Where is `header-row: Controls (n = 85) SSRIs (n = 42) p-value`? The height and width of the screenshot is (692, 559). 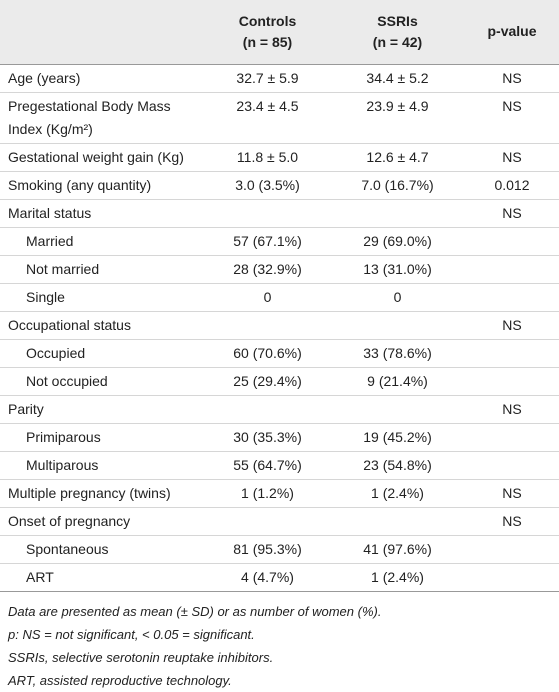 header-row: Controls (n = 85) SSRIs (n = 42) p-value is located at coordinates (279, 32).